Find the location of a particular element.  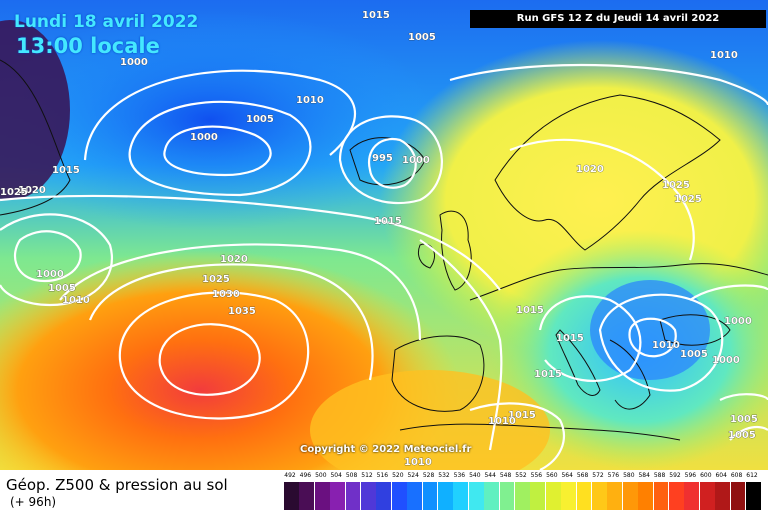

color-scale-label: 568 is located at coordinates (582, 475).